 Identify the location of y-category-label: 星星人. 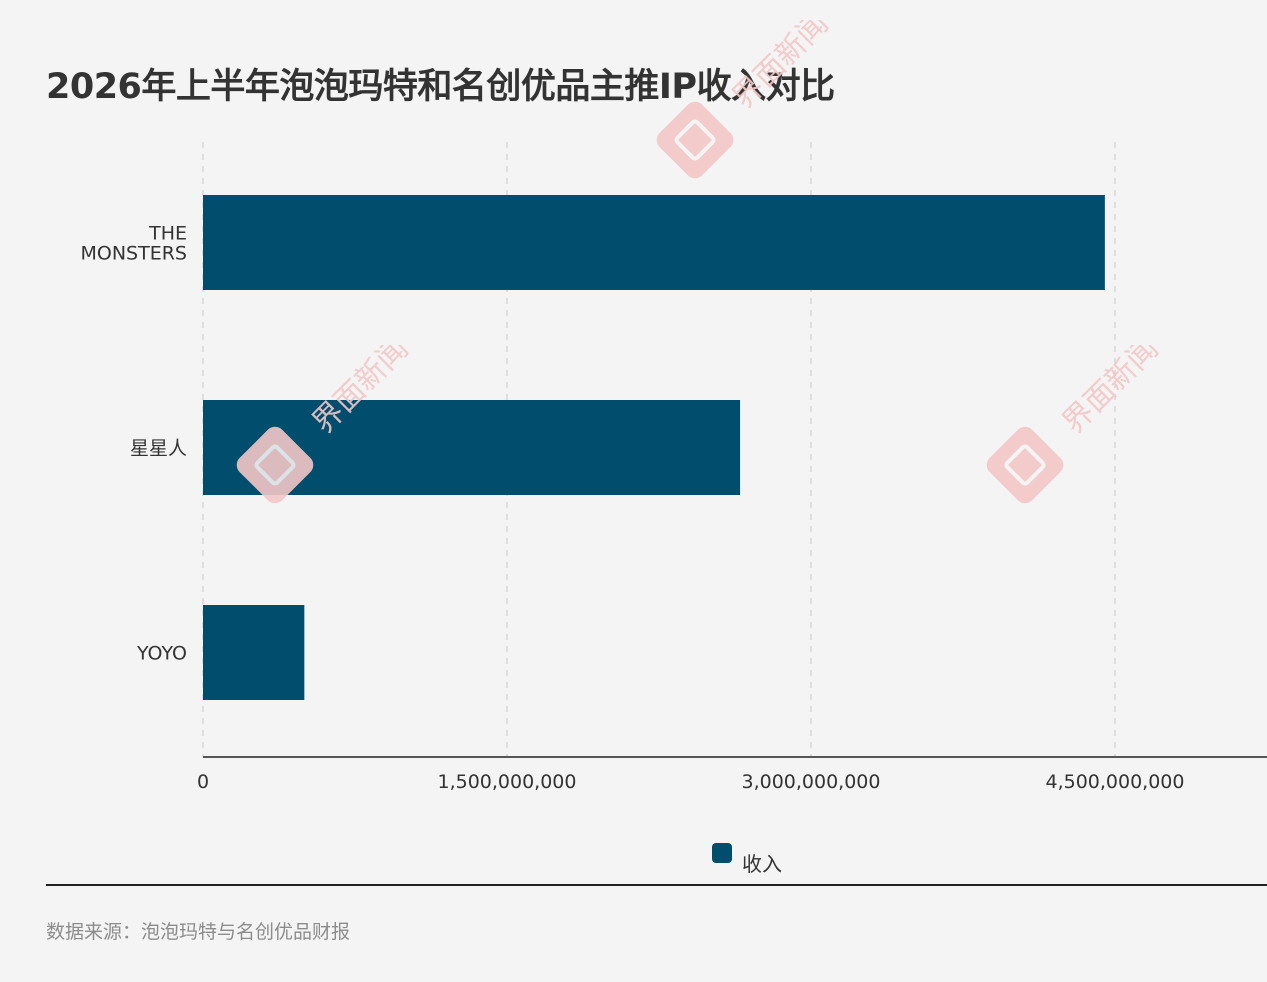
(158, 449).